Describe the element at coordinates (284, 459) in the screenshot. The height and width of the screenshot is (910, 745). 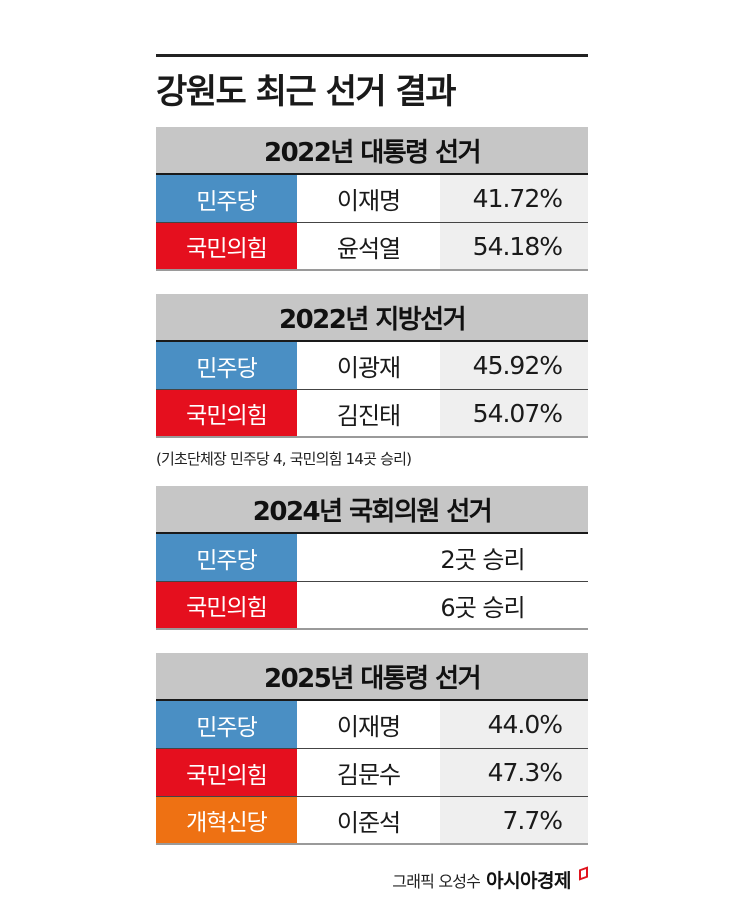
I see `footnote: (기초단체장 민주당 4, 국민의힘 14곳 승리)` at that location.